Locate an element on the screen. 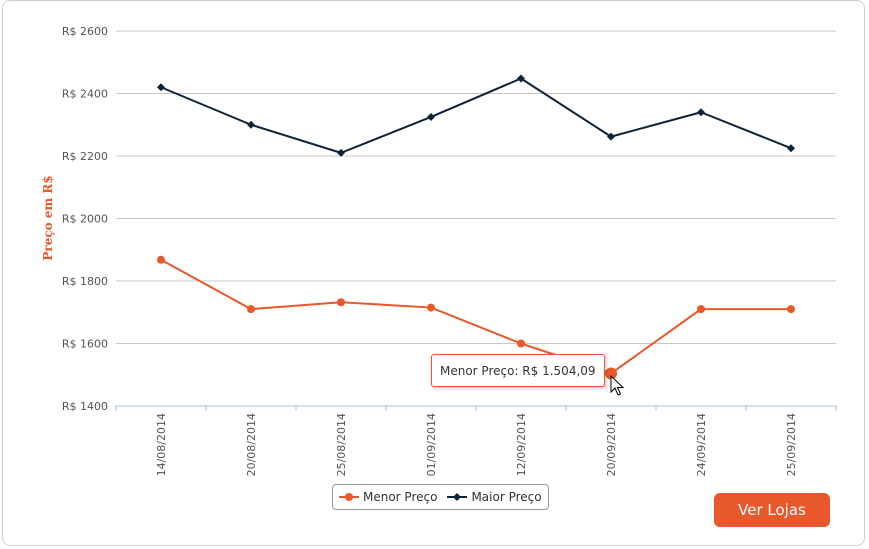 This screenshot has height=549, width=869. y-tick-label: R$ 1600 is located at coordinates (85, 344).